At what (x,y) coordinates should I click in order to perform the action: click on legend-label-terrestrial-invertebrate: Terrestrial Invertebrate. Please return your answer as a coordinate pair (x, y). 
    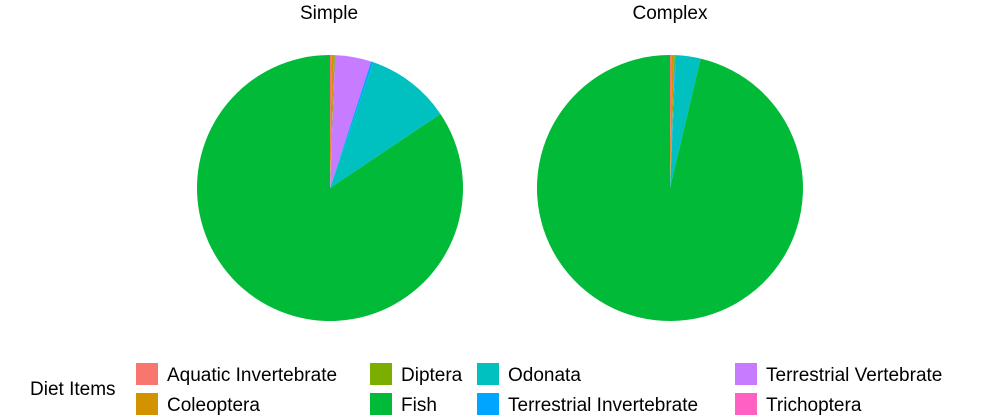
    Looking at the image, I should click on (603, 405).